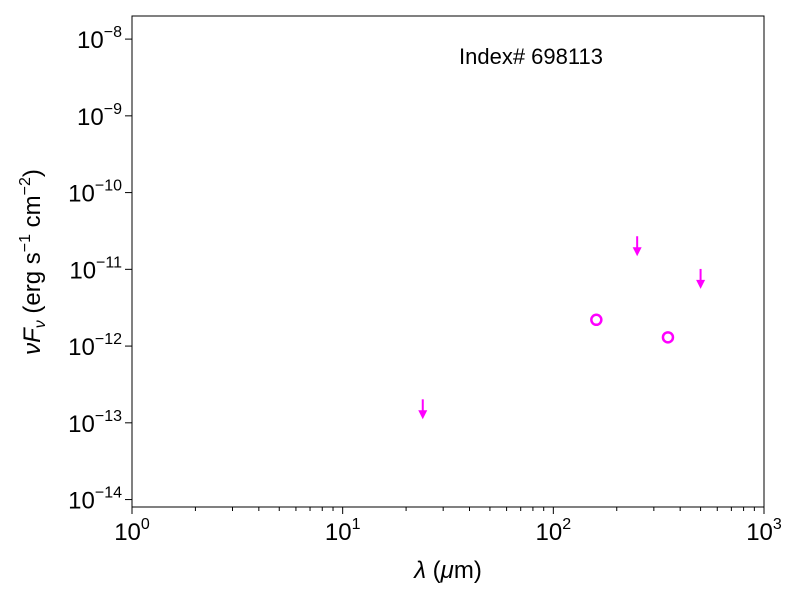  I want to click on x-axis-label: λ (μm), so click(447, 570).